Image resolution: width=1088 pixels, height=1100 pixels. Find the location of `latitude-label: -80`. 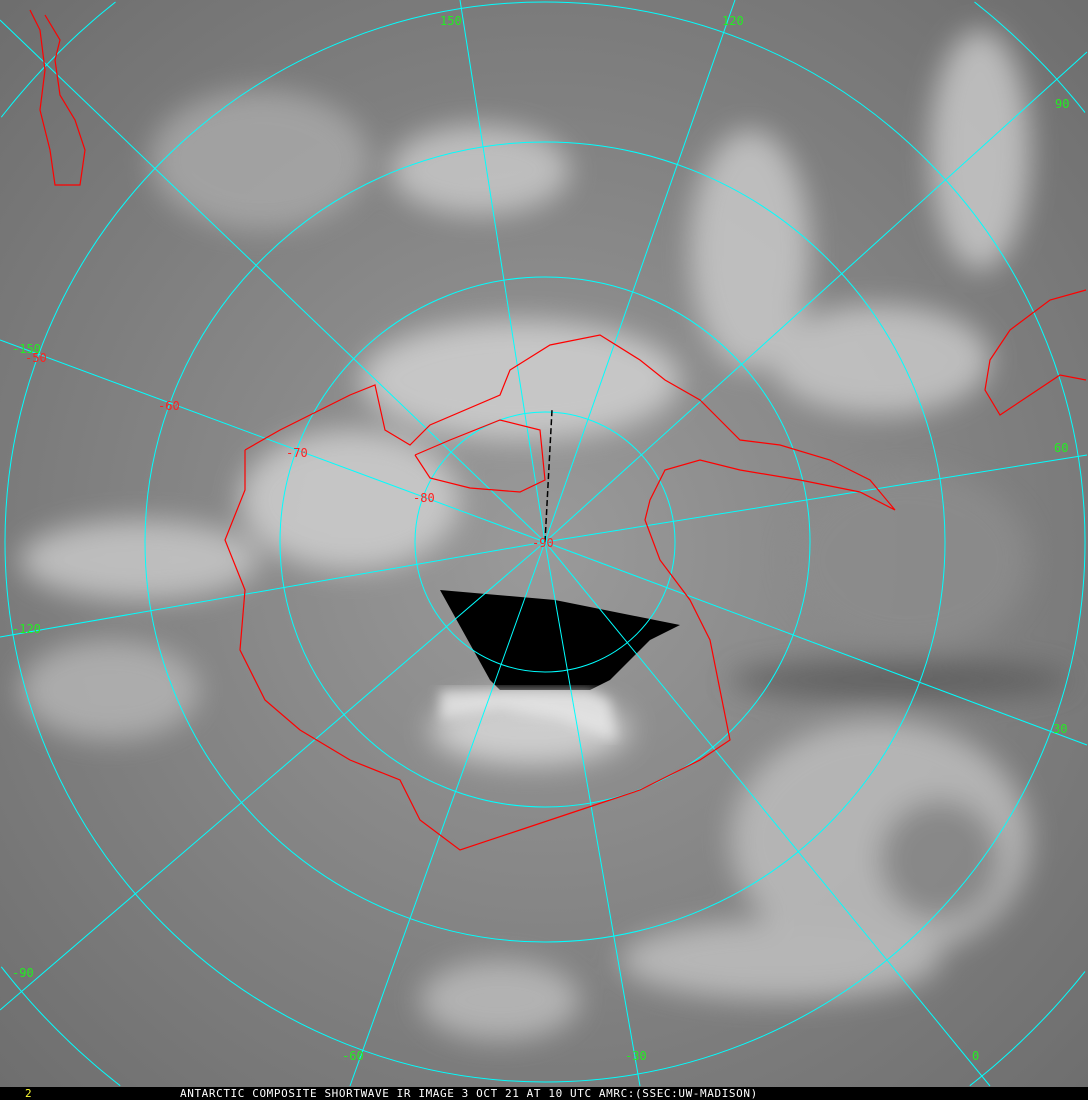

latitude-label: -80 is located at coordinates (424, 498).